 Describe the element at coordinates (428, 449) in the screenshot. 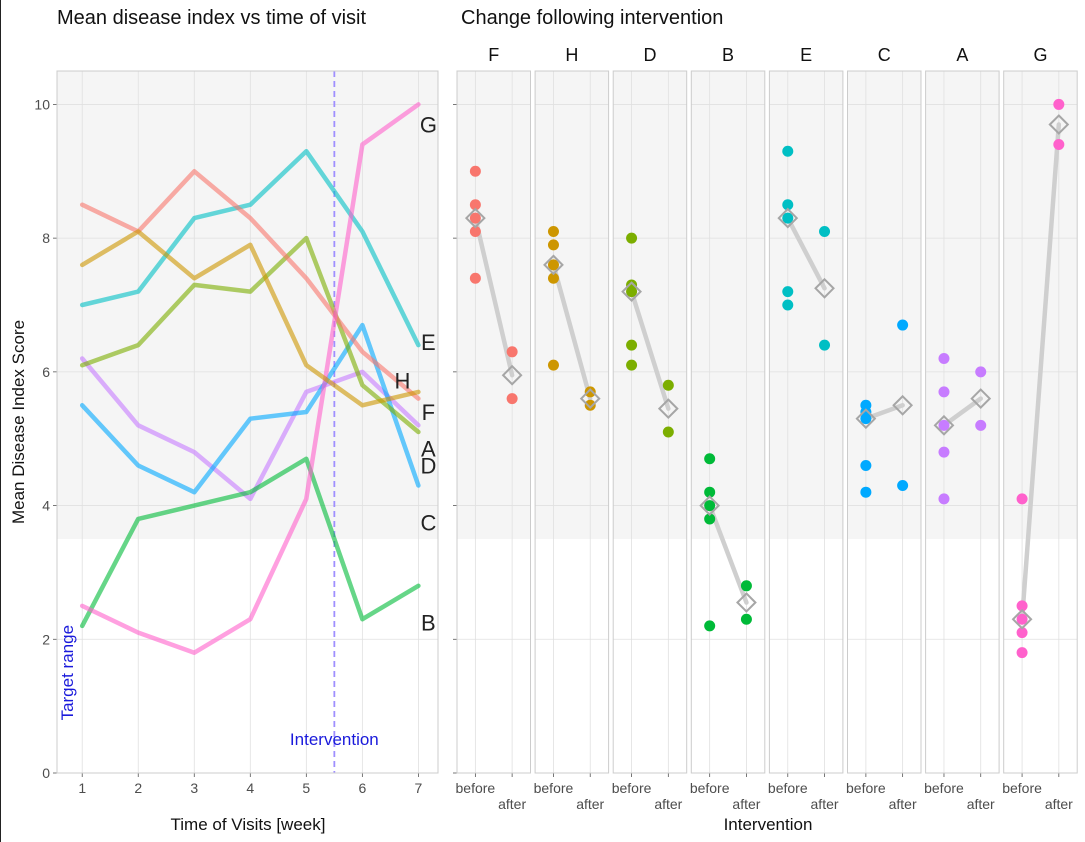

I see `series-end-label-A: A` at that location.